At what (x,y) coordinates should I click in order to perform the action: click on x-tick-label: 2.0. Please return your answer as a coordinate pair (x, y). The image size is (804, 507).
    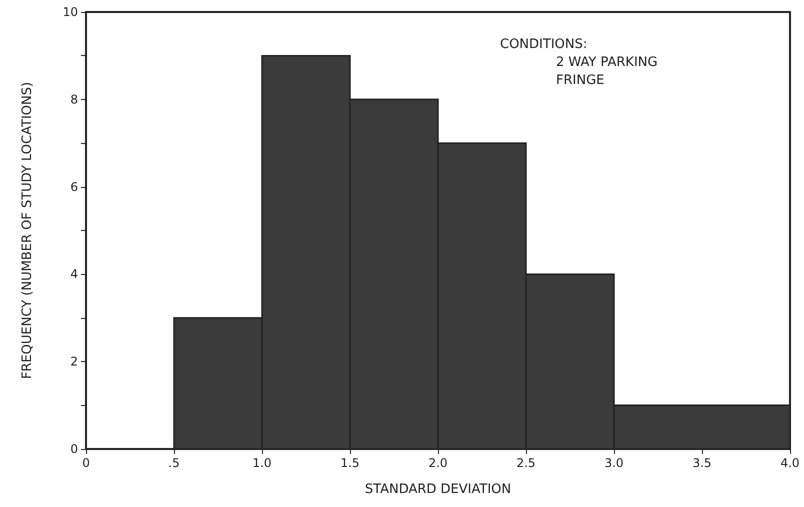
    Looking at the image, I should click on (438, 463).